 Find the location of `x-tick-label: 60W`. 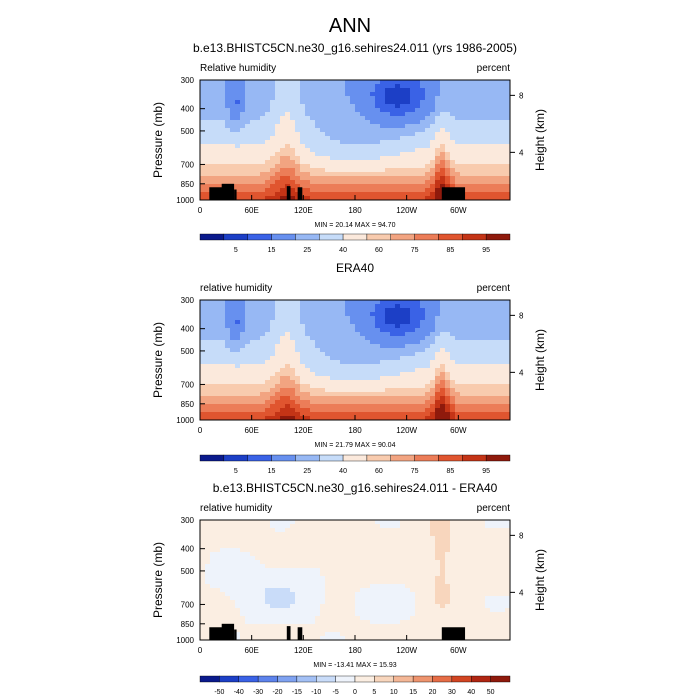

x-tick-label: 60W is located at coordinates (458, 430).